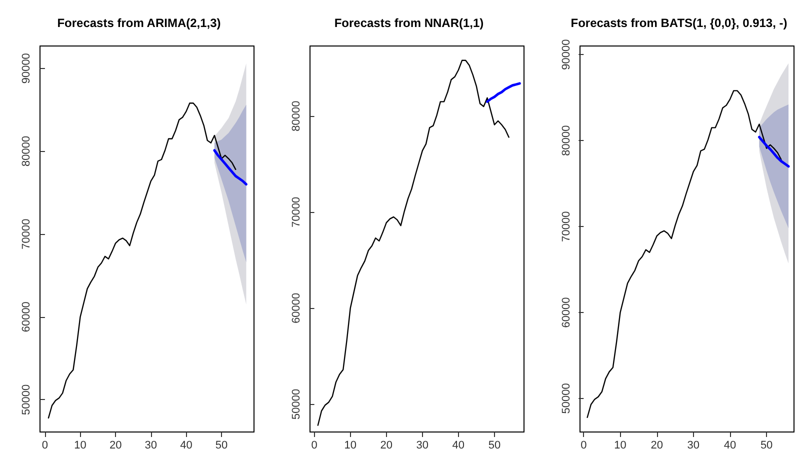  I want to click on chart-title: Forecasts from BATS(1, {0,0}, 0.913, -), so click(679, 23).